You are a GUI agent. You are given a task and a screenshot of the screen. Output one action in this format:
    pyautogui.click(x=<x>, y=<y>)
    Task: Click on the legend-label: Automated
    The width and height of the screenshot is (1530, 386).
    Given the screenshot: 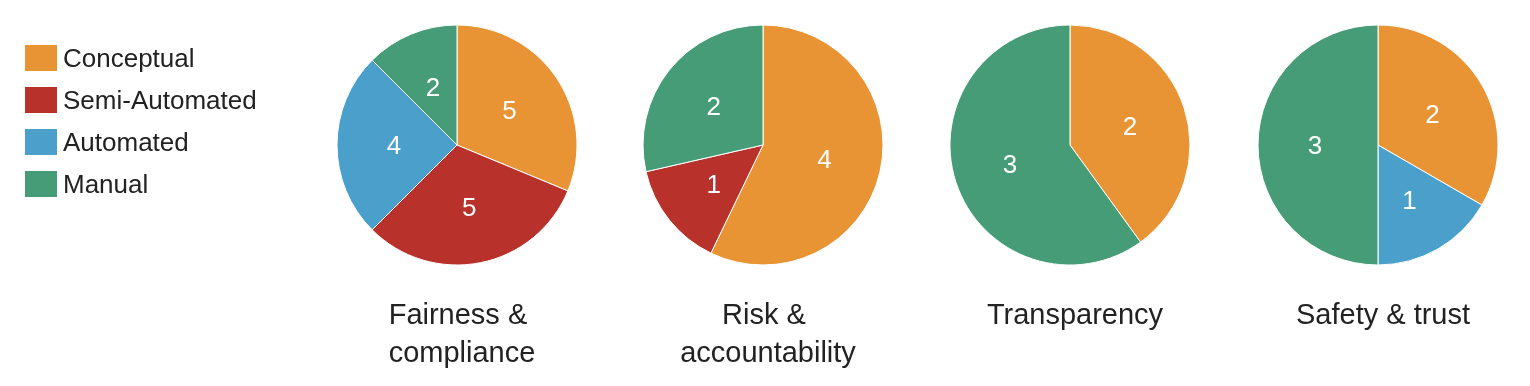 What is the action you would take?
    pyautogui.click(x=126, y=142)
    